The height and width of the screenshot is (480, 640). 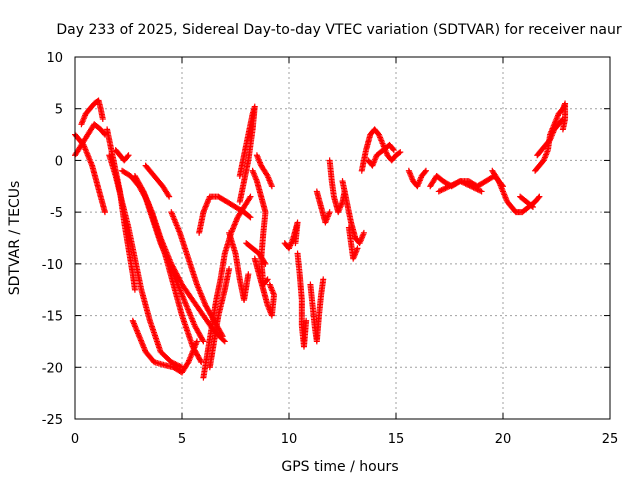 I want to click on x-tick-label: 25, so click(x=610, y=439).